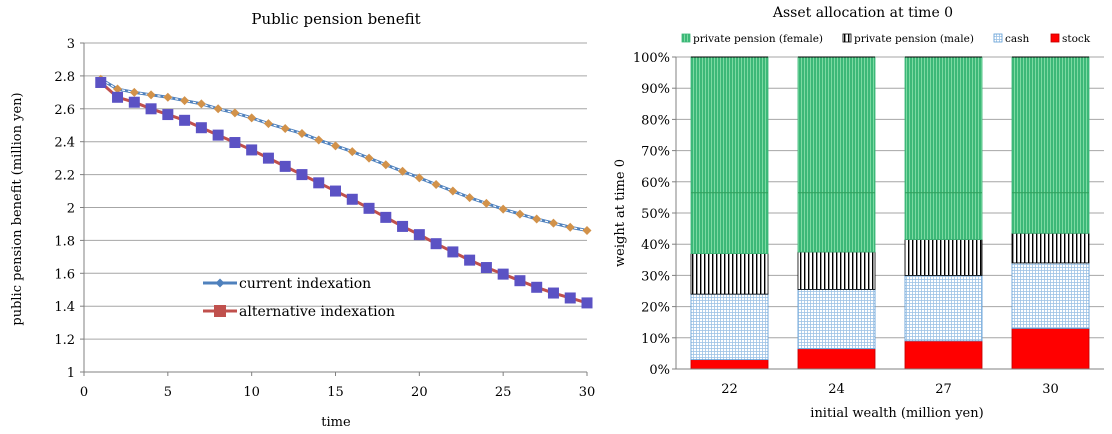 This screenshot has height=434, width=1112. What do you see at coordinates (655, 89) in the screenshot?
I see `y-tick-label: 90%` at bounding box center [655, 89].